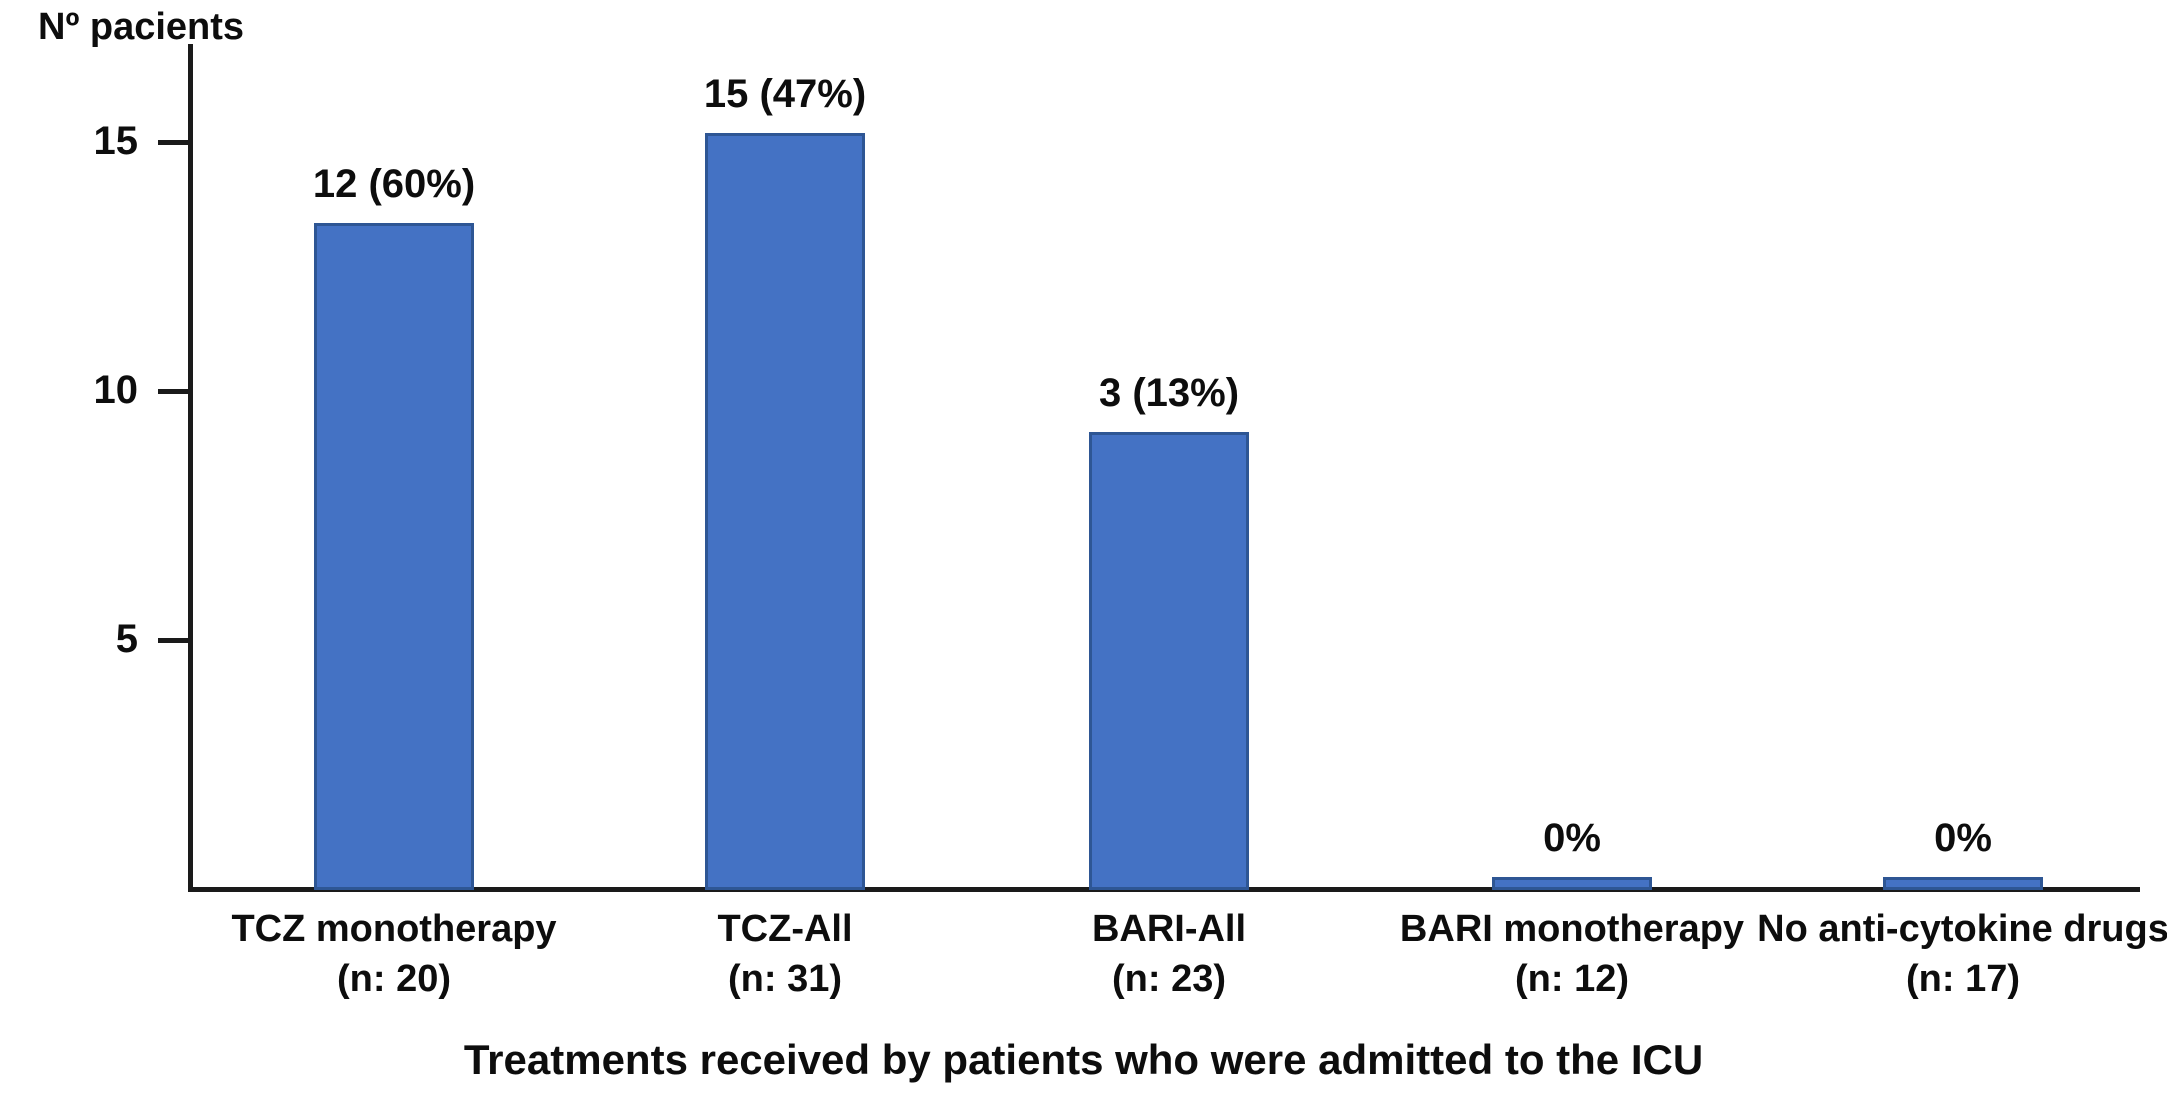  Describe the element at coordinates (785, 929) in the screenshot. I see `category-name: TCZ-All` at that location.